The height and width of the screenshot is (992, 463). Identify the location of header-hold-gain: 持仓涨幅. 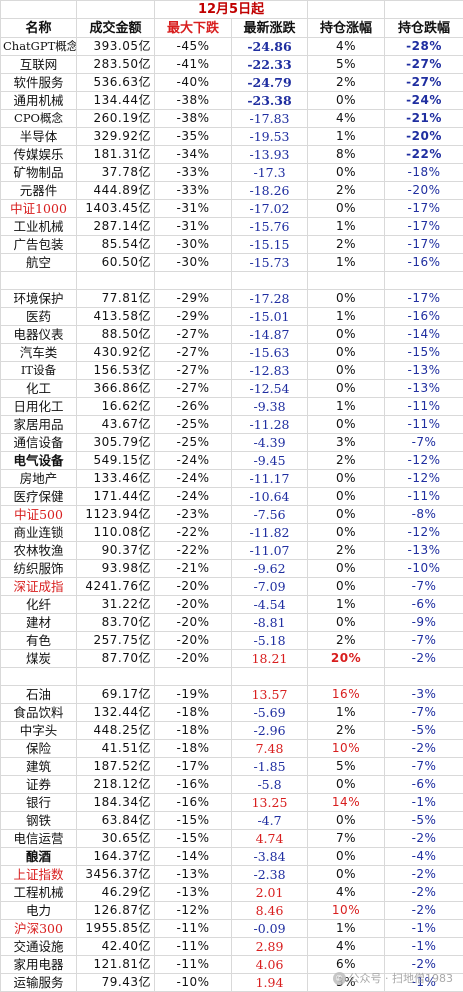
(346, 28).